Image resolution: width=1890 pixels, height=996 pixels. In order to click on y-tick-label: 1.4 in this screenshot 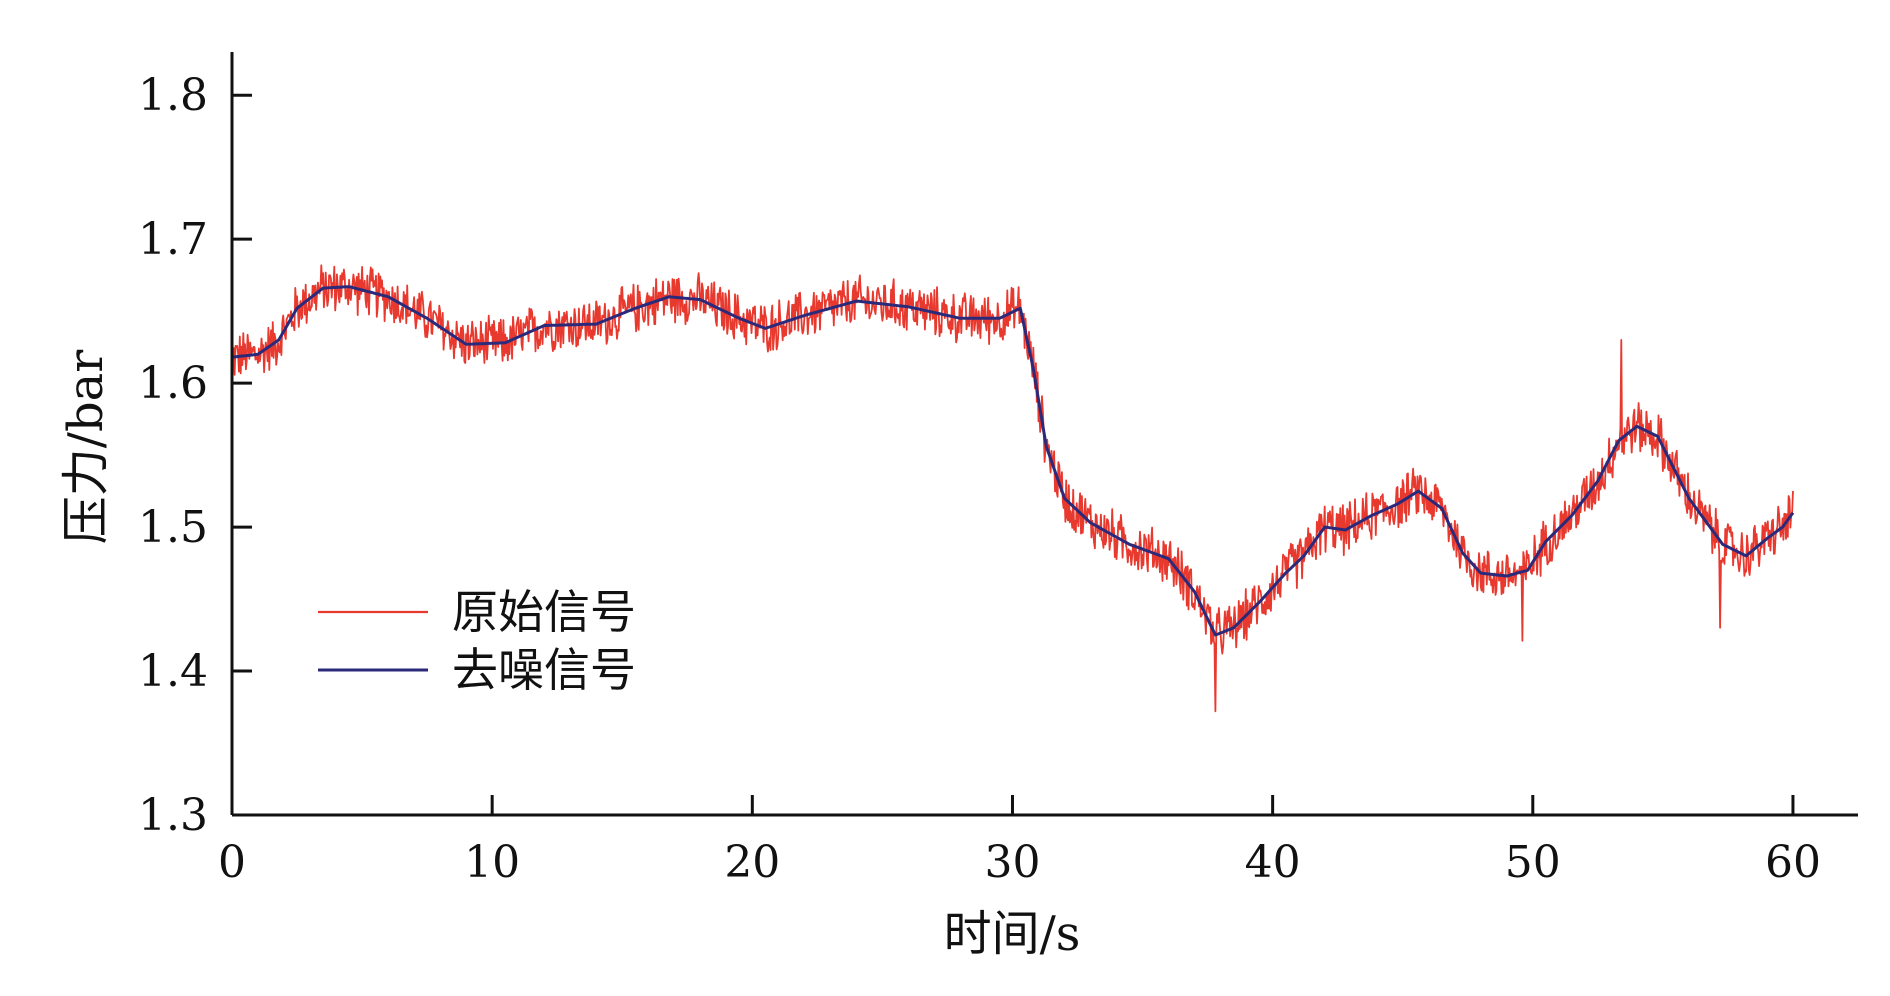, I will do `click(173, 671)`.